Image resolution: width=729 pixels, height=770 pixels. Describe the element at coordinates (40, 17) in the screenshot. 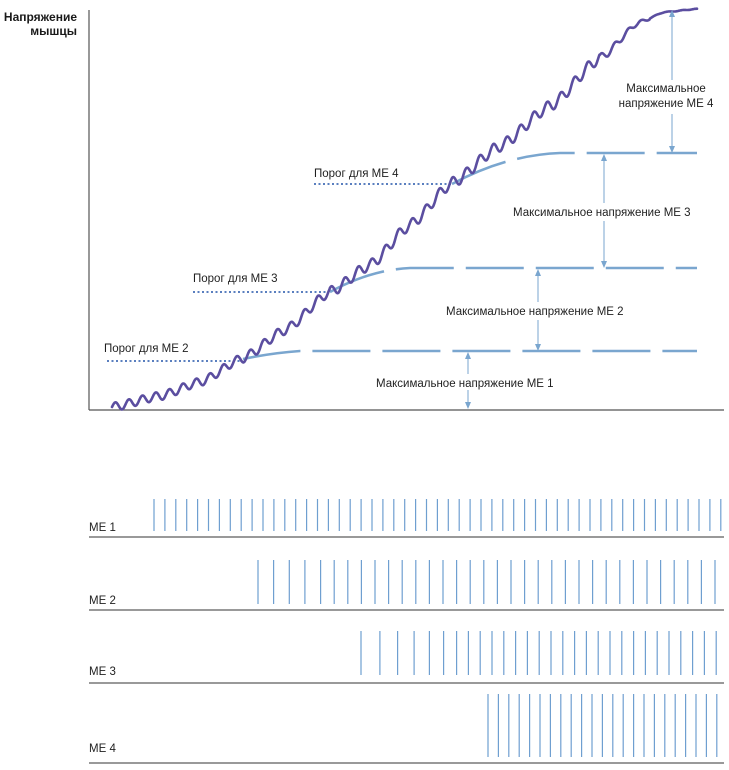

I see `y-axis-label-line1: Напряжение` at that location.